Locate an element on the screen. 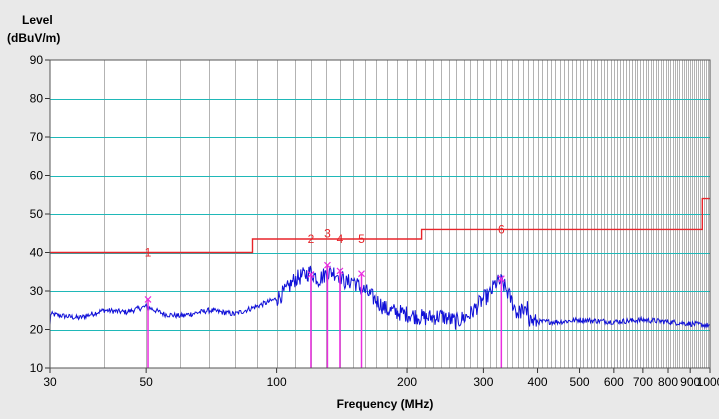 This screenshot has width=719, height=419. peak-marker-label: 6 is located at coordinates (501, 229).